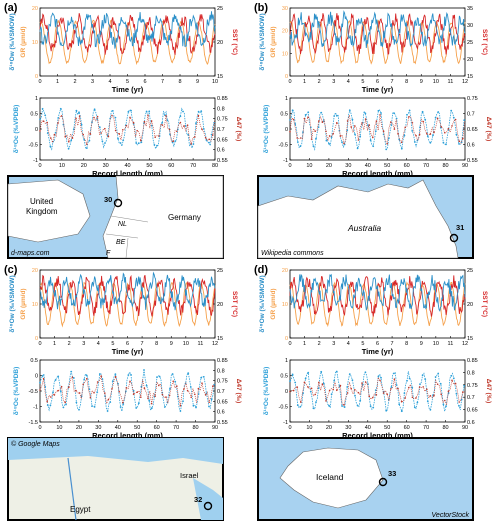  What do you see at coordinates (488, 391) in the screenshot?
I see `d47-axis-label: Δ47 (‰)` at bounding box center [488, 391].